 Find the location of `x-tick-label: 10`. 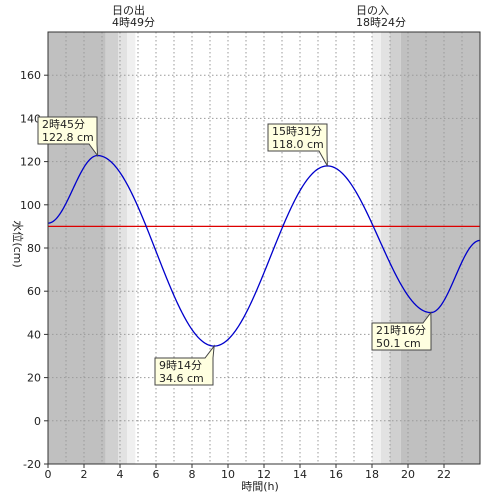

x-tick-label: 10 is located at coordinates (228, 474).